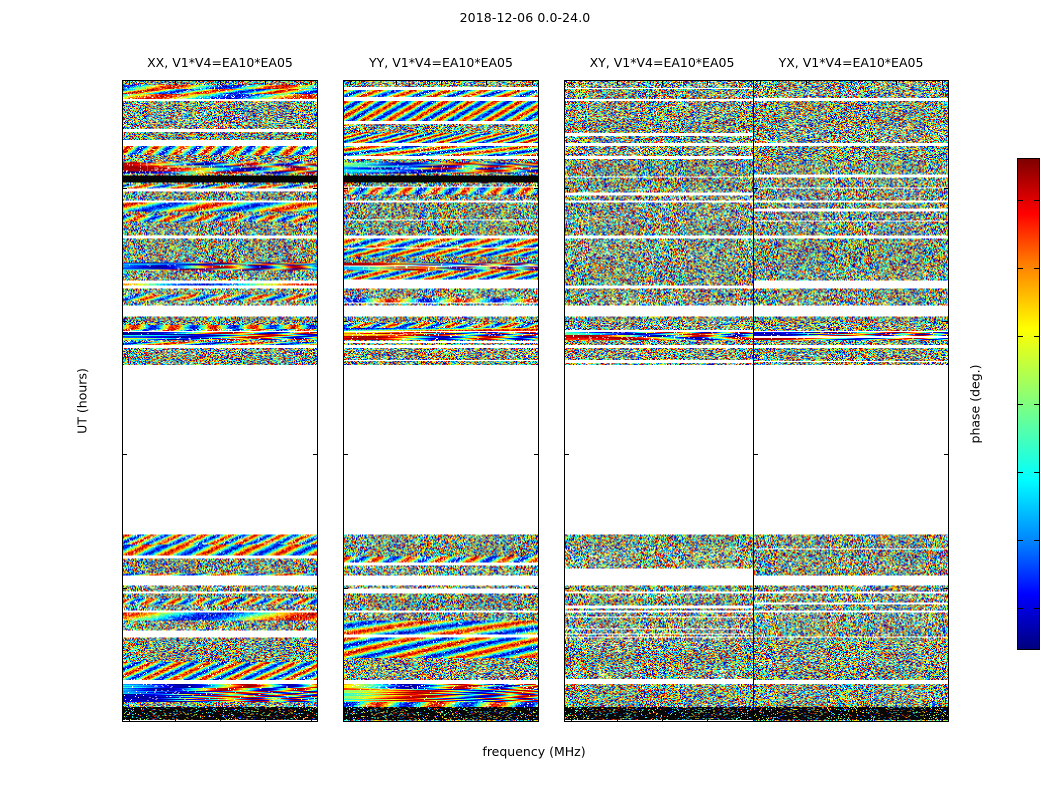  I want to click on panel-title-yy: YY, V1*V4=EA10*EA05, so click(441, 62).